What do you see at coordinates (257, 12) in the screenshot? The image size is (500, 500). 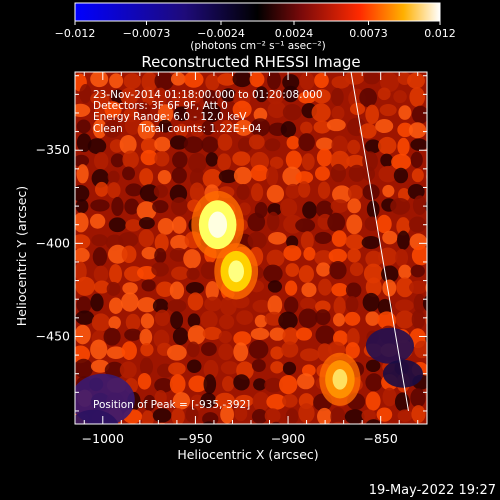 I see `colorbar-gradient` at bounding box center [257, 12].